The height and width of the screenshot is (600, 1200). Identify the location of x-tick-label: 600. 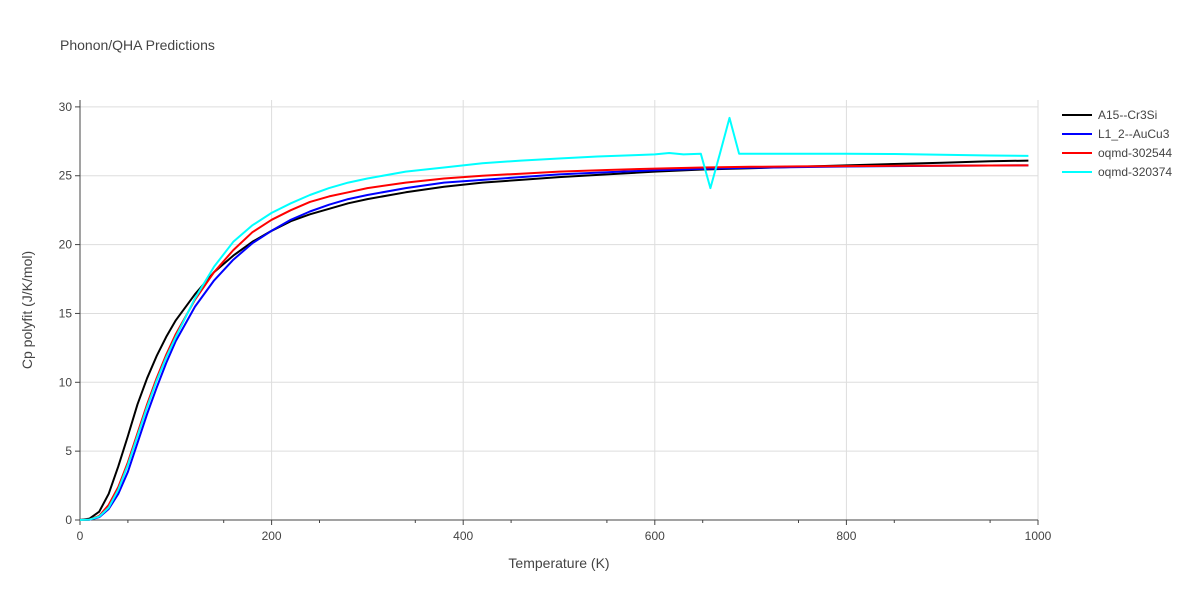
(655, 536).